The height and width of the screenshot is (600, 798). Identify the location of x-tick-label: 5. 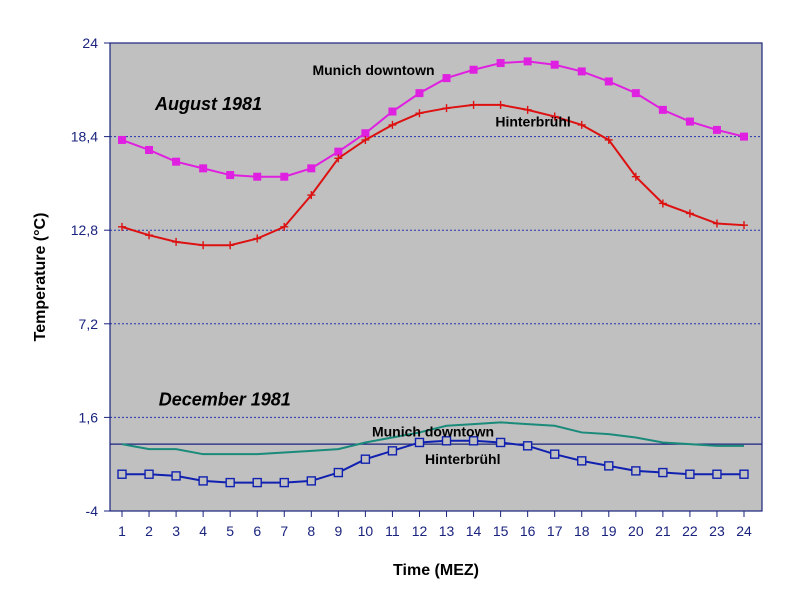
(230, 531).